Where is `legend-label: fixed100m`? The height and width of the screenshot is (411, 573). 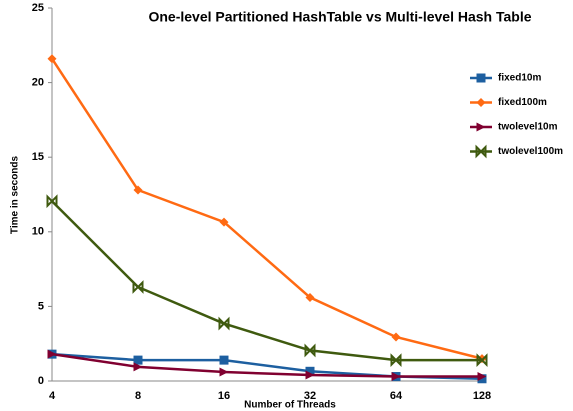 legend-label: fixed100m is located at coordinates (522, 102).